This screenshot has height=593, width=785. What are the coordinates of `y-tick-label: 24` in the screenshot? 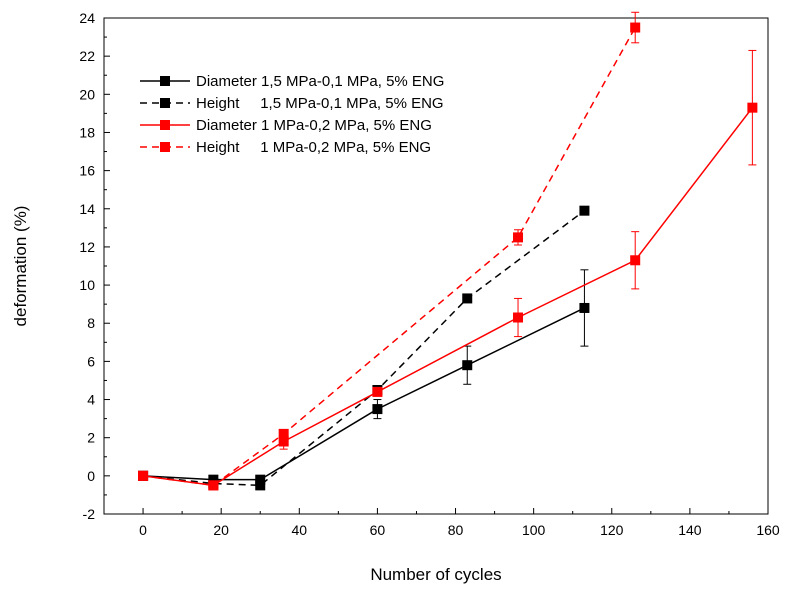 It's located at (87, 18).